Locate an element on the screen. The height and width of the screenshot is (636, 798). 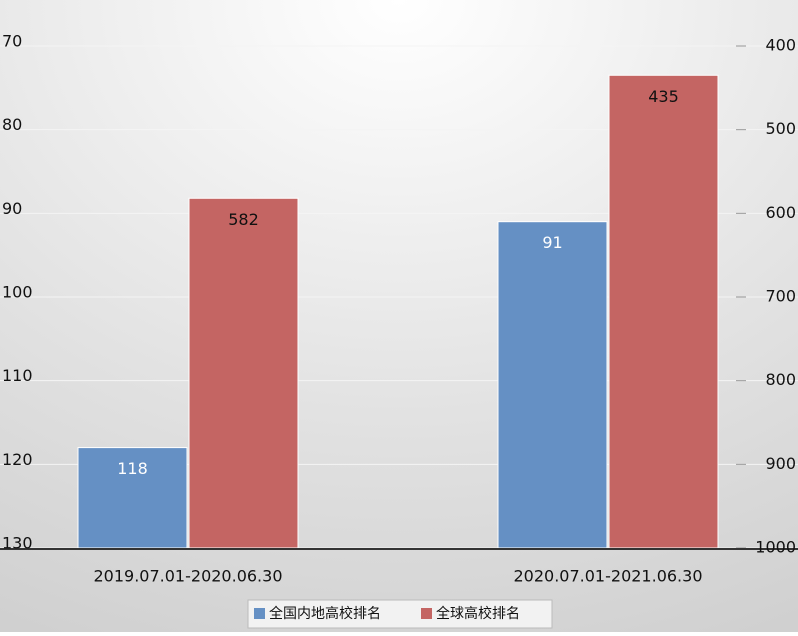
y2-tick-label: 800 is located at coordinates (780, 379).